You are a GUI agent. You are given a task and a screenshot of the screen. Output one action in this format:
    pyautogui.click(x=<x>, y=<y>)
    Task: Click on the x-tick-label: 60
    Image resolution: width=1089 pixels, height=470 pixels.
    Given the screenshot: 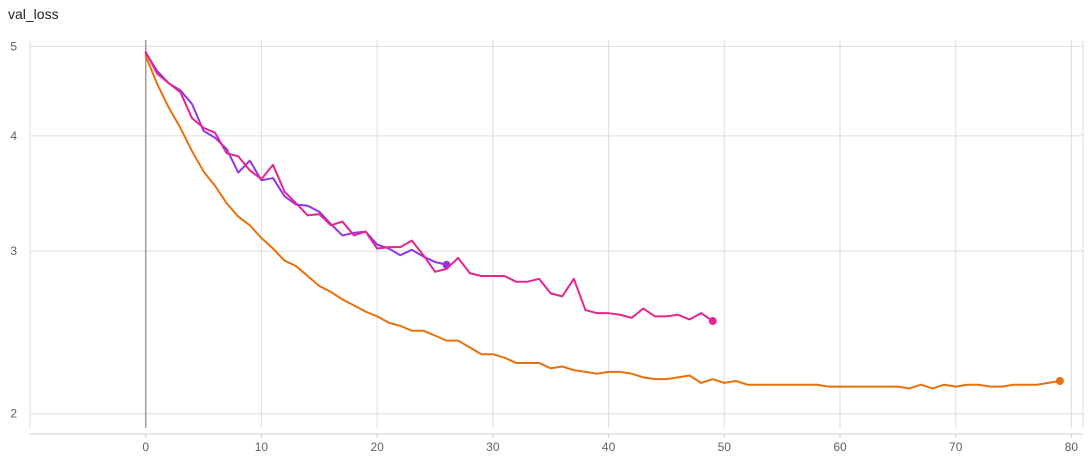 What is the action you would take?
    pyautogui.click(x=840, y=447)
    